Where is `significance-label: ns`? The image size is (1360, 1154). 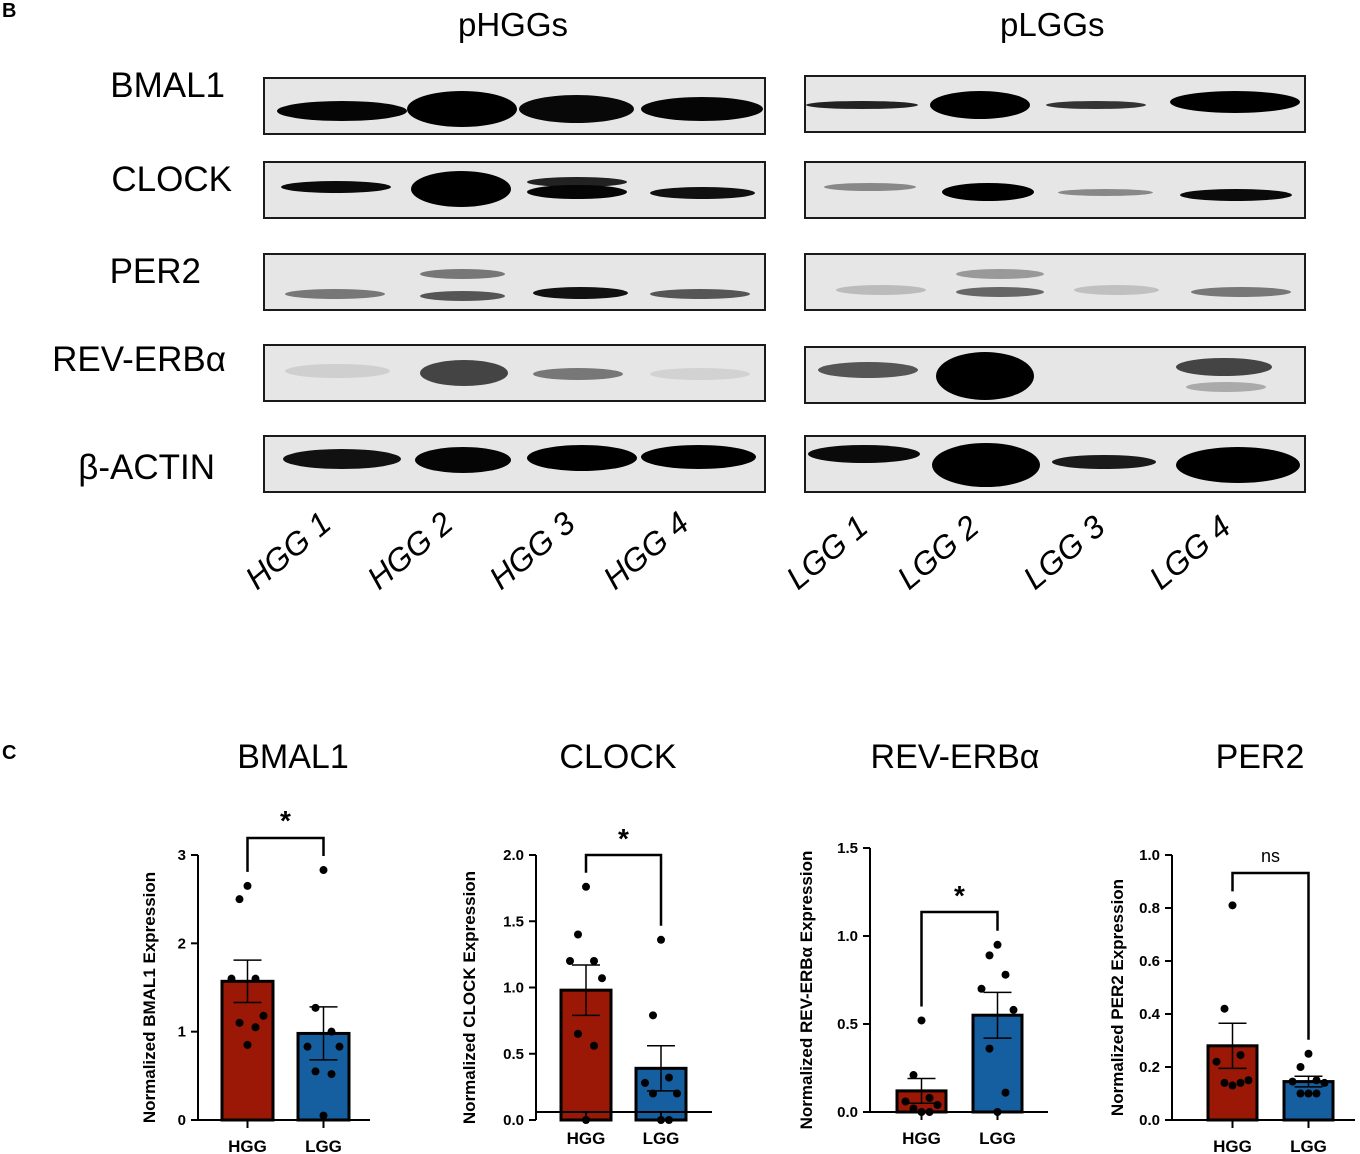 significance-label: ns is located at coordinates (1270, 856).